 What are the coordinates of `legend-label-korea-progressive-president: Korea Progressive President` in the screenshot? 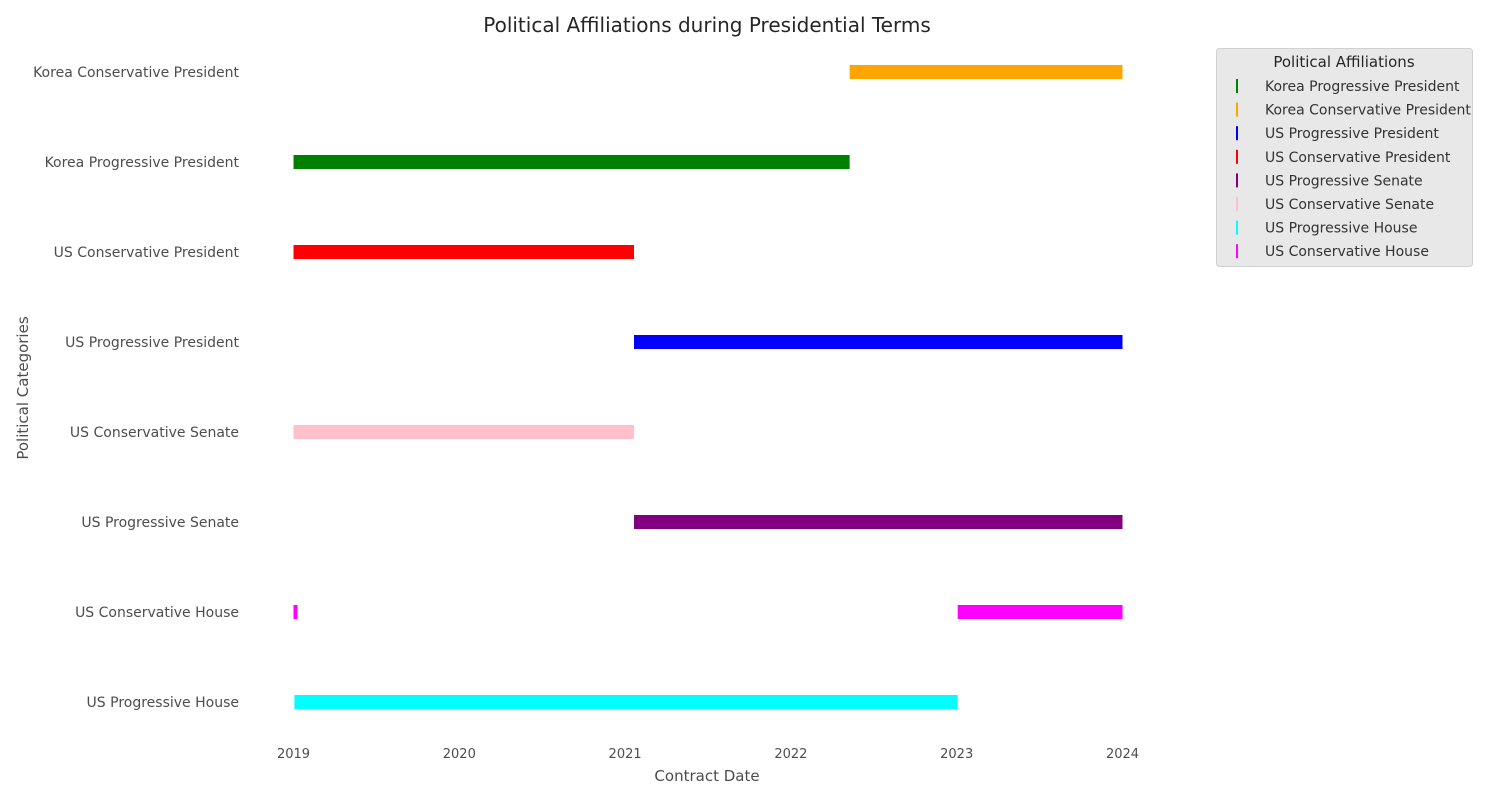 It's located at (1362, 87).